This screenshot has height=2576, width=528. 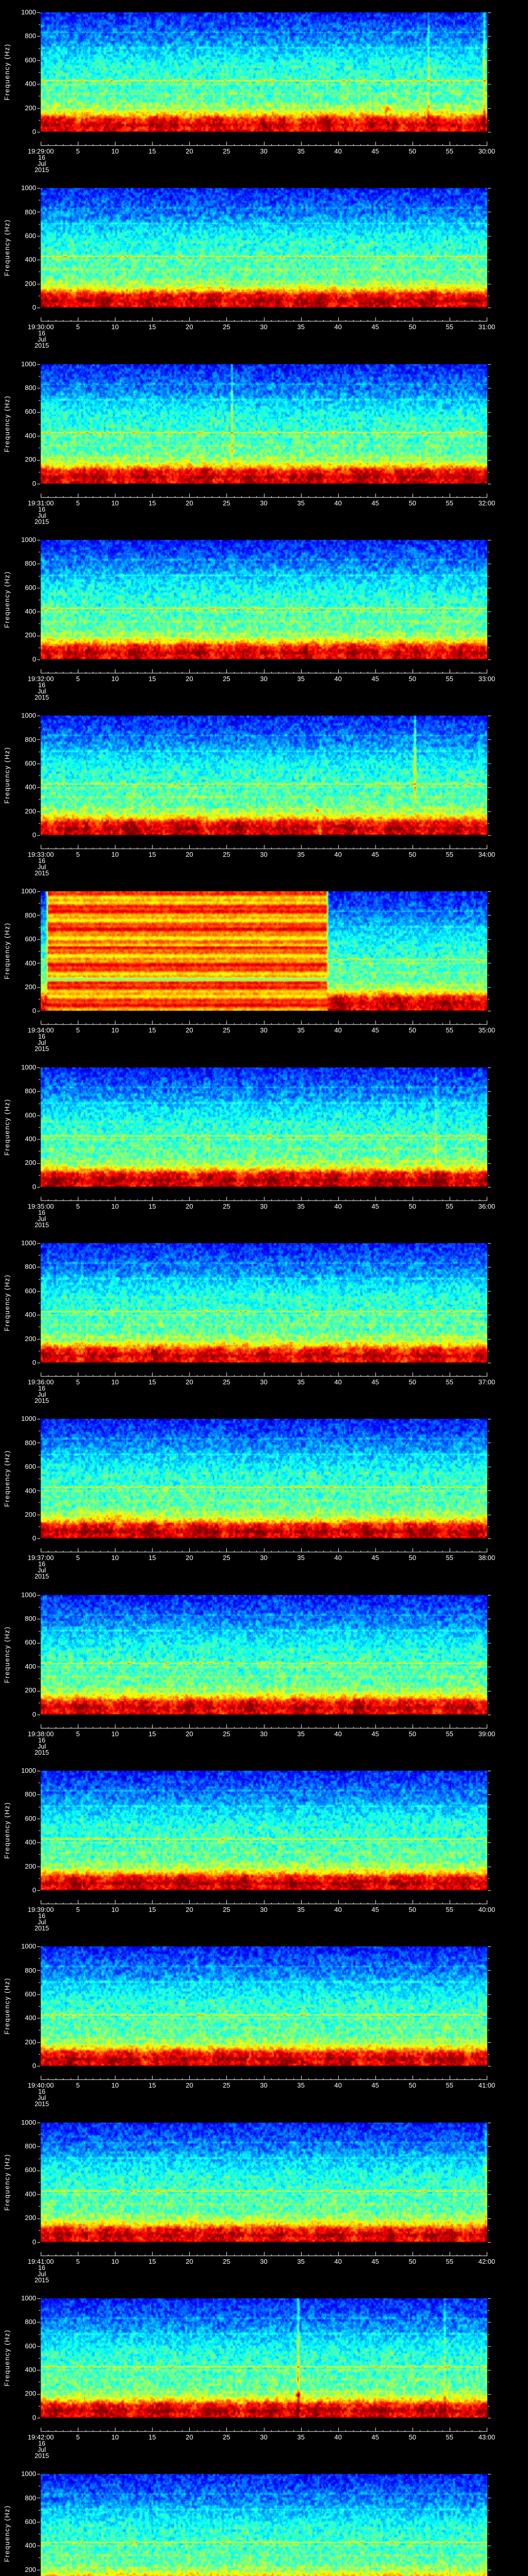 What do you see at coordinates (115, 678) in the screenshot?
I see `x-tick-label: 10` at bounding box center [115, 678].